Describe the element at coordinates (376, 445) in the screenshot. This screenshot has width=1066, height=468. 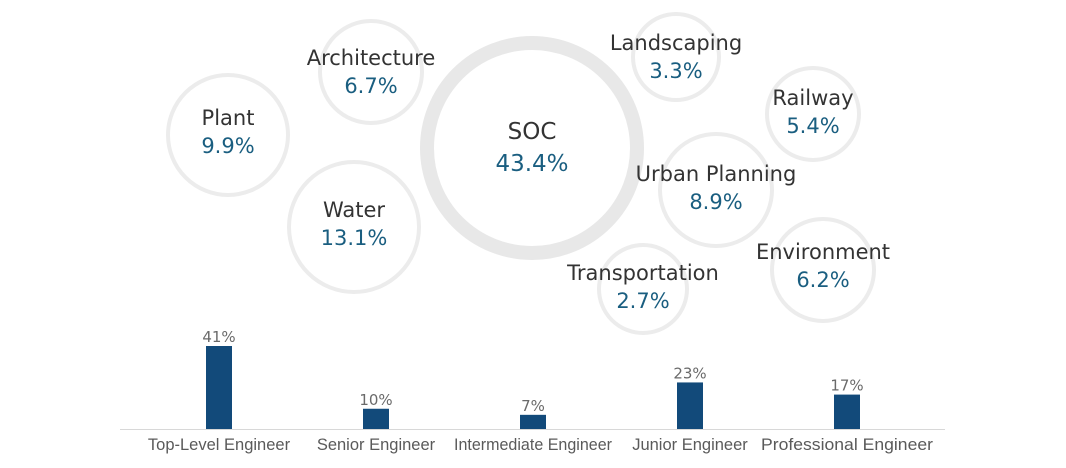
I see `x-tick-label: Senior Engineer` at that location.